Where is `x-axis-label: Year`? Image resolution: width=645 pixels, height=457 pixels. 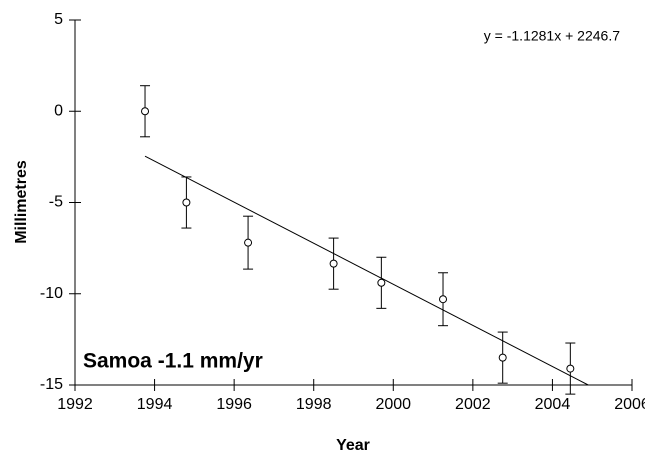
x-axis-label: Year is located at coordinates (353, 445).